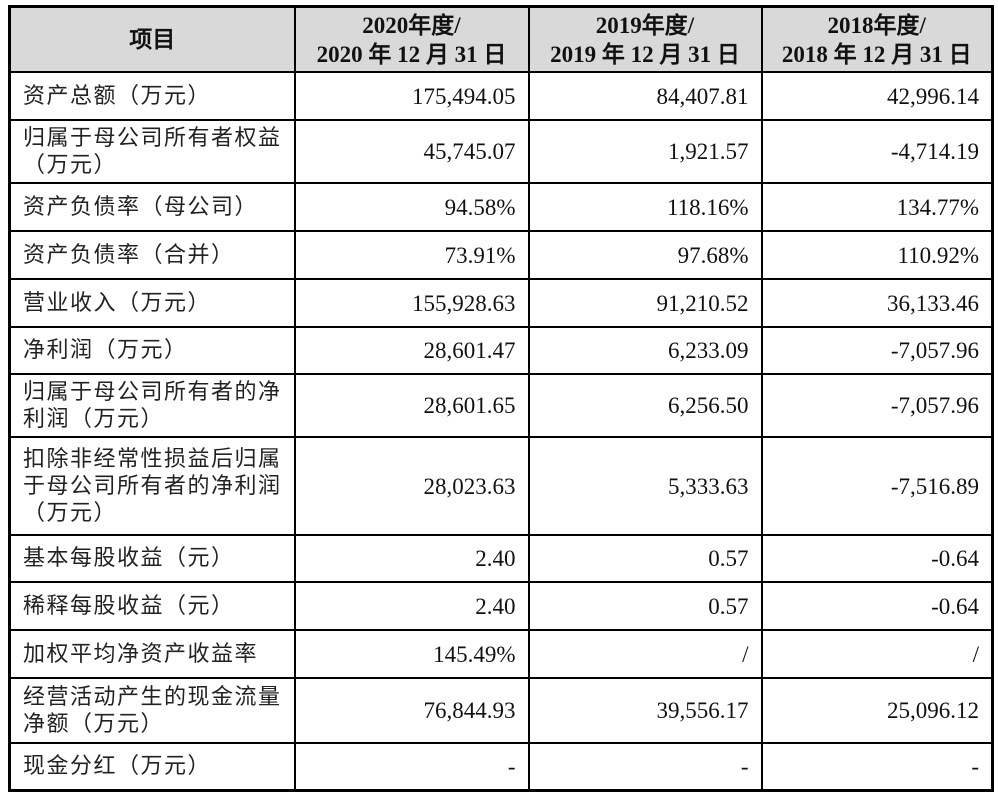 The height and width of the screenshot is (798, 998). What do you see at coordinates (645, 39) in the screenshot?
I see `header-2019: 2019年度/ 2019 年 12 月 31 日` at bounding box center [645, 39].